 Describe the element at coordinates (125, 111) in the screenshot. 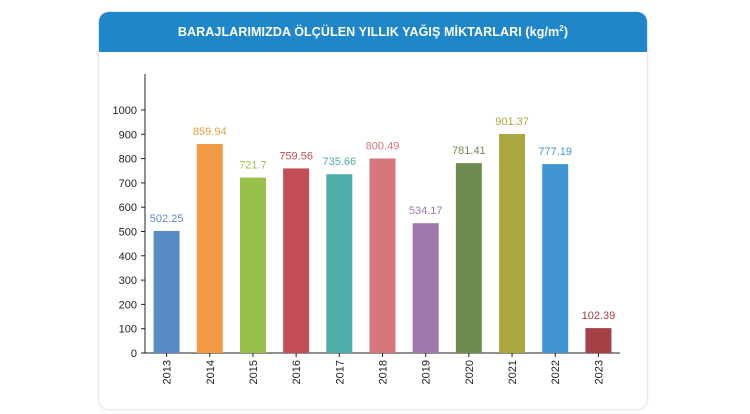

I see `y-tick-label: 1000` at that location.